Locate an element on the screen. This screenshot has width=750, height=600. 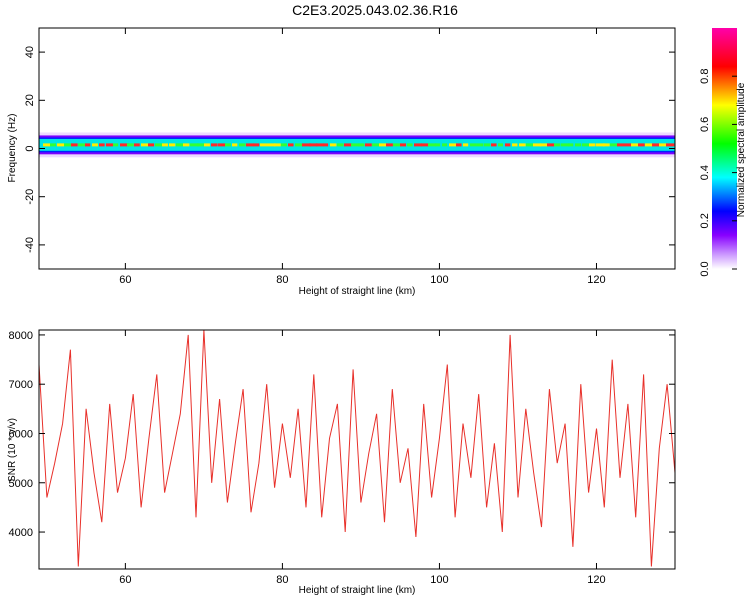
snr-x-tick-label: 60 is located at coordinates (125, 580).